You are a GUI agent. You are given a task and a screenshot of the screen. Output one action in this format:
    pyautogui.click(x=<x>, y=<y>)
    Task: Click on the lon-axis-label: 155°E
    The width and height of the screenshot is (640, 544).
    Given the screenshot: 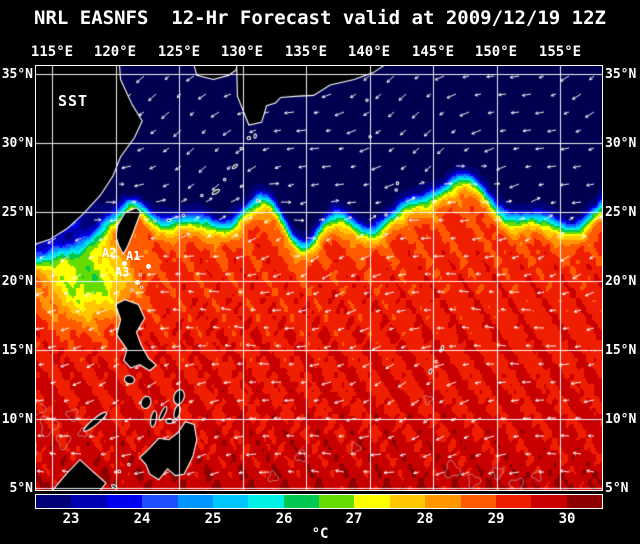 What is the action you would take?
    pyautogui.click(x=560, y=52)
    